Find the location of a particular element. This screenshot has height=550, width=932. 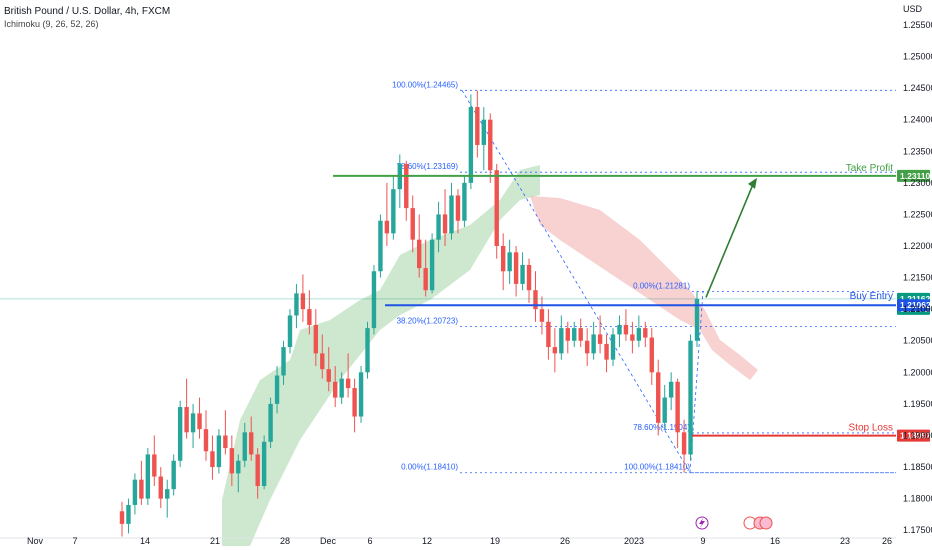

y-tick-label: 1.22500 is located at coordinates (917, 214).